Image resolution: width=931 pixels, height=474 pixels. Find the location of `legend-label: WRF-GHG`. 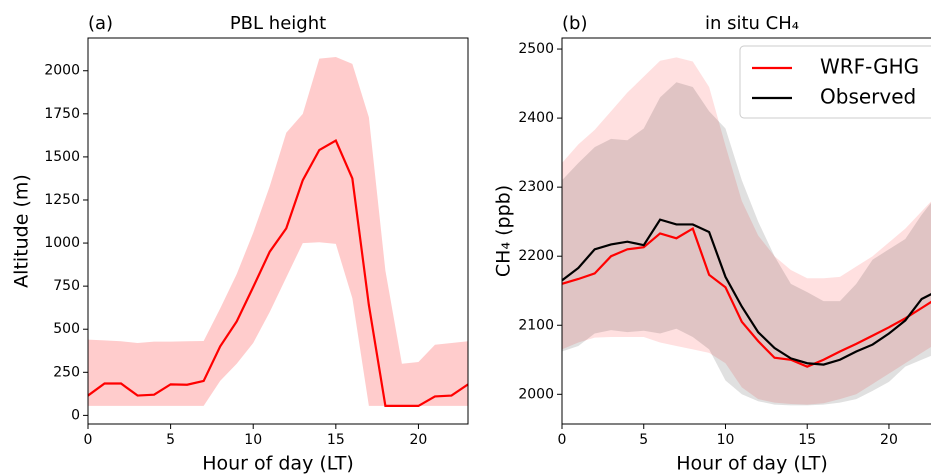

legend-label: WRF-GHG is located at coordinates (869, 67).